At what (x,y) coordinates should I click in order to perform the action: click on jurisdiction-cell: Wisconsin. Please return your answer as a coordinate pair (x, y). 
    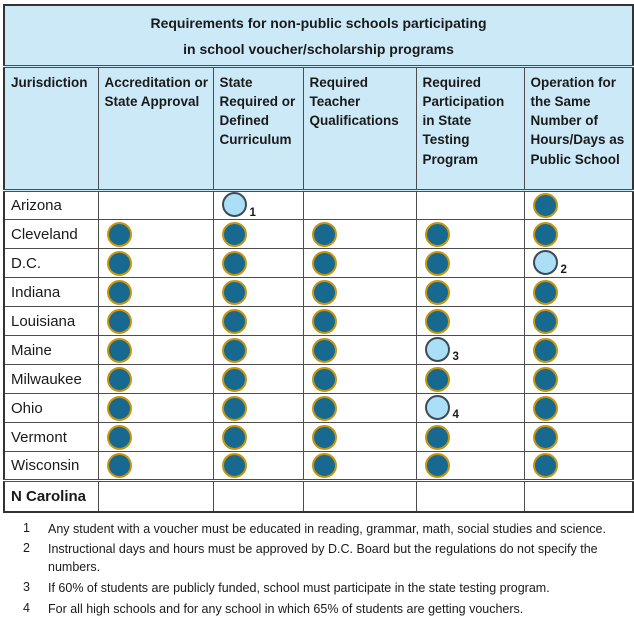
    Looking at the image, I should click on (51, 466).